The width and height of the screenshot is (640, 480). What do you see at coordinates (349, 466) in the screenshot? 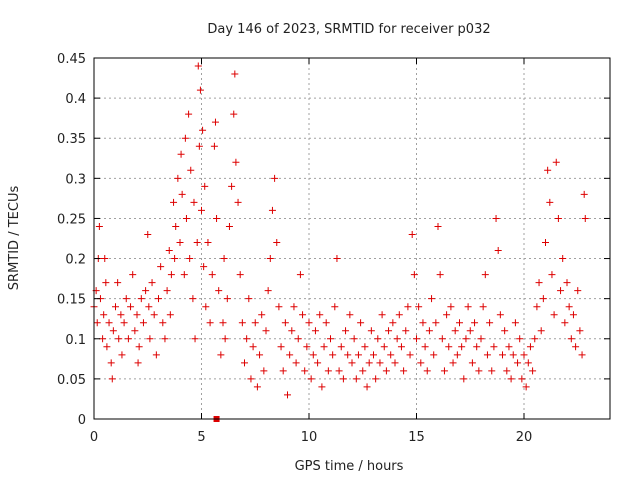
I see `x-axis-label: GPS time / hours` at bounding box center [349, 466].